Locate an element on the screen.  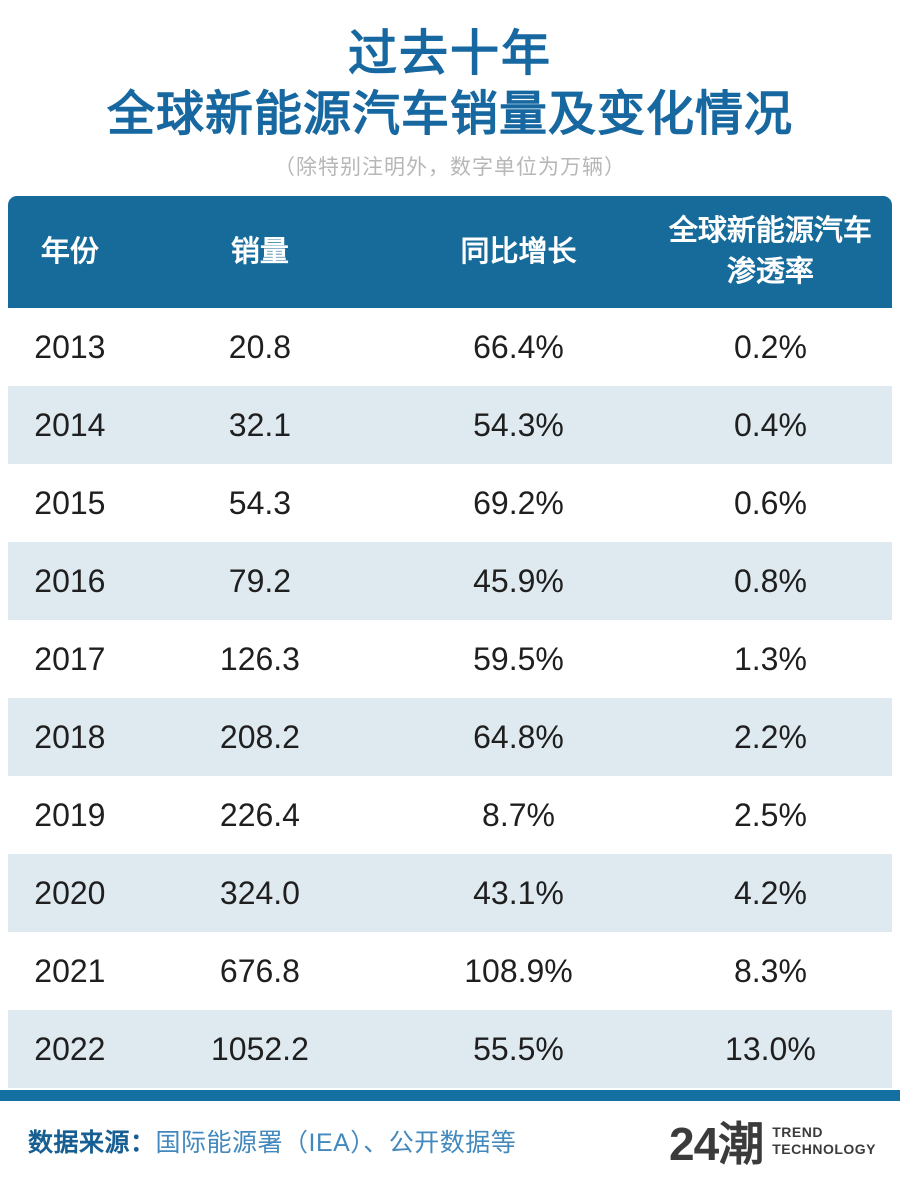
cell-sales: 54.3 is located at coordinates (260, 502).